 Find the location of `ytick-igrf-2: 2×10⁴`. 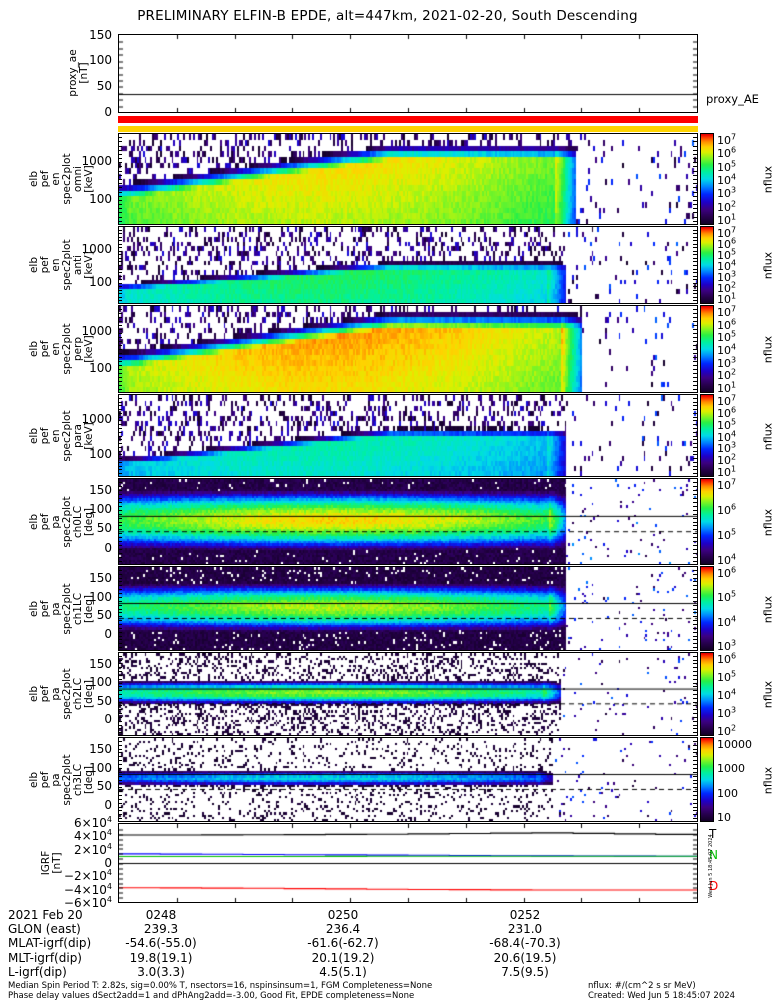

ytick-igrf-2: 2×10⁴ is located at coordinates (92, 849).